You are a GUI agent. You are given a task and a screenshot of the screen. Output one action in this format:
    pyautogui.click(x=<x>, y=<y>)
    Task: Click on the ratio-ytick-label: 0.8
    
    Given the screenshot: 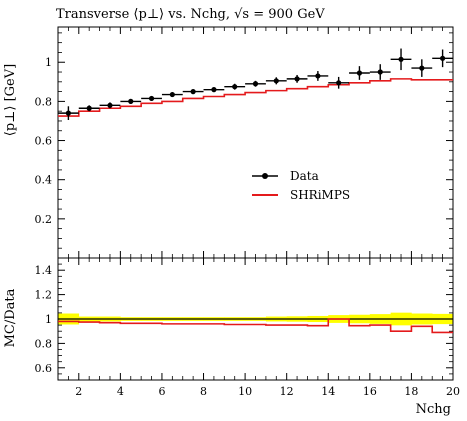 What is the action you would take?
    pyautogui.click(x=44, y=343)
    